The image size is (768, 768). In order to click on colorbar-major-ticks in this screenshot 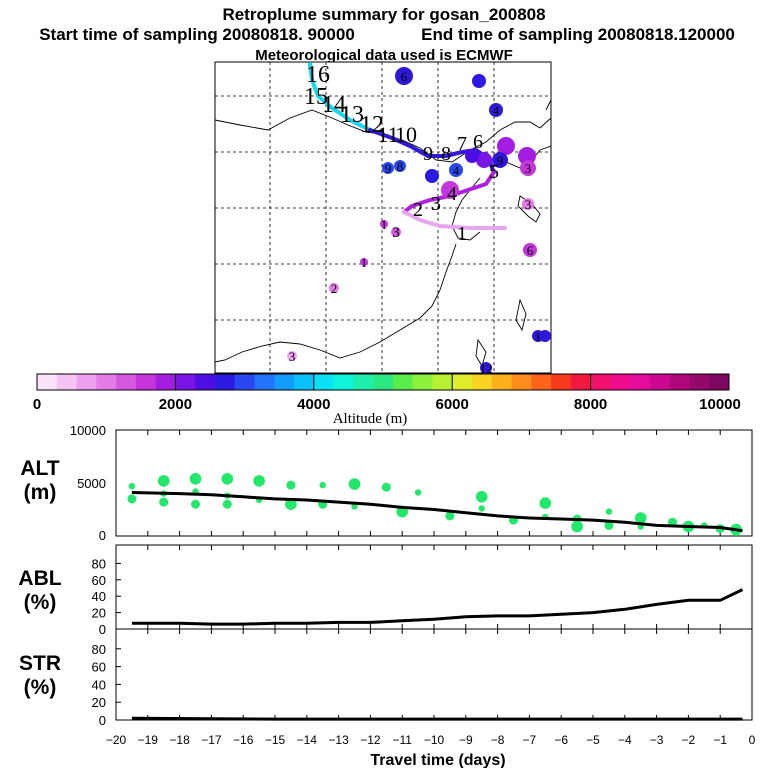, I will do `click(383, 382)`.